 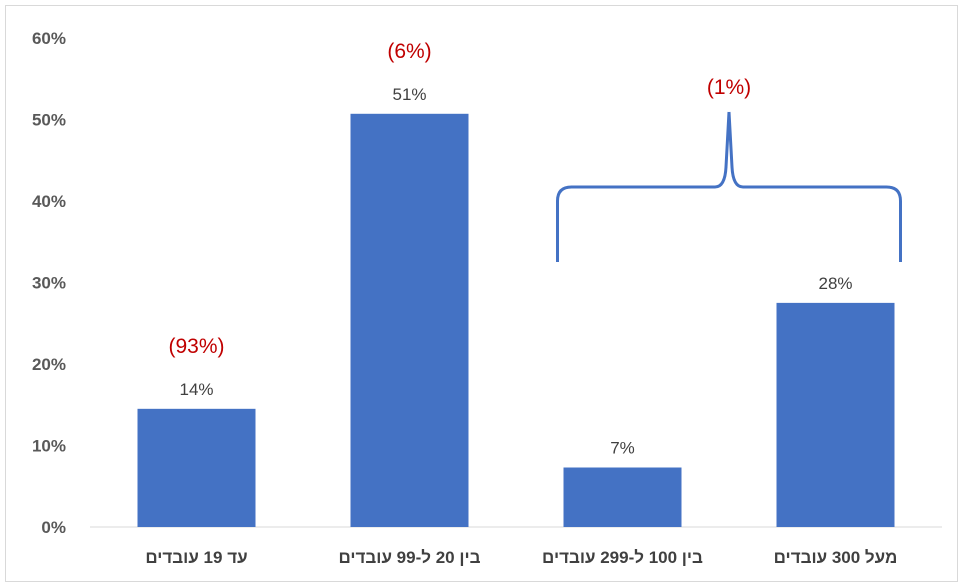 What do you see at coordinates (836, 557) in the screenshot?
I see `x-tick-label: מעל 300 עובדים` at bounding box center [836, 557].